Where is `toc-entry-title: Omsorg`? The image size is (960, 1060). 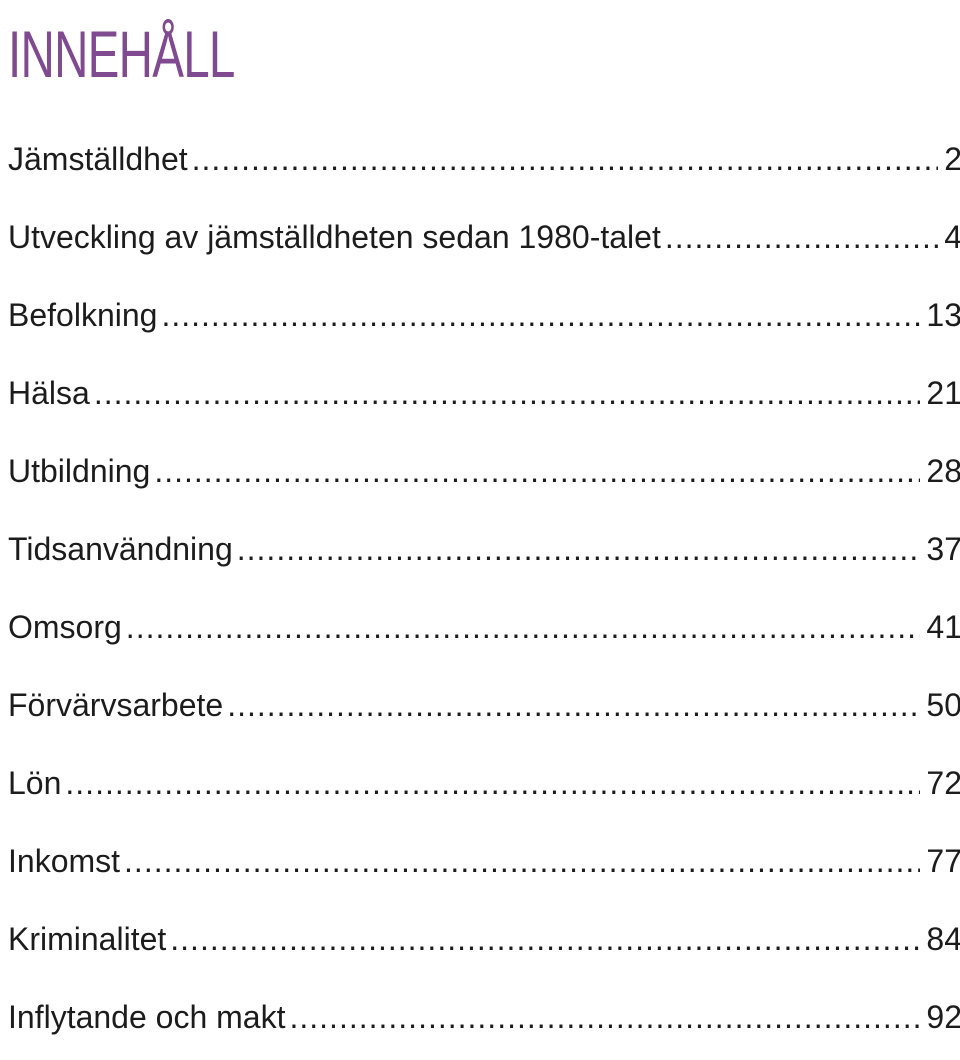
toc-entry-title: Omsorg is located at coordinates (65, 627).